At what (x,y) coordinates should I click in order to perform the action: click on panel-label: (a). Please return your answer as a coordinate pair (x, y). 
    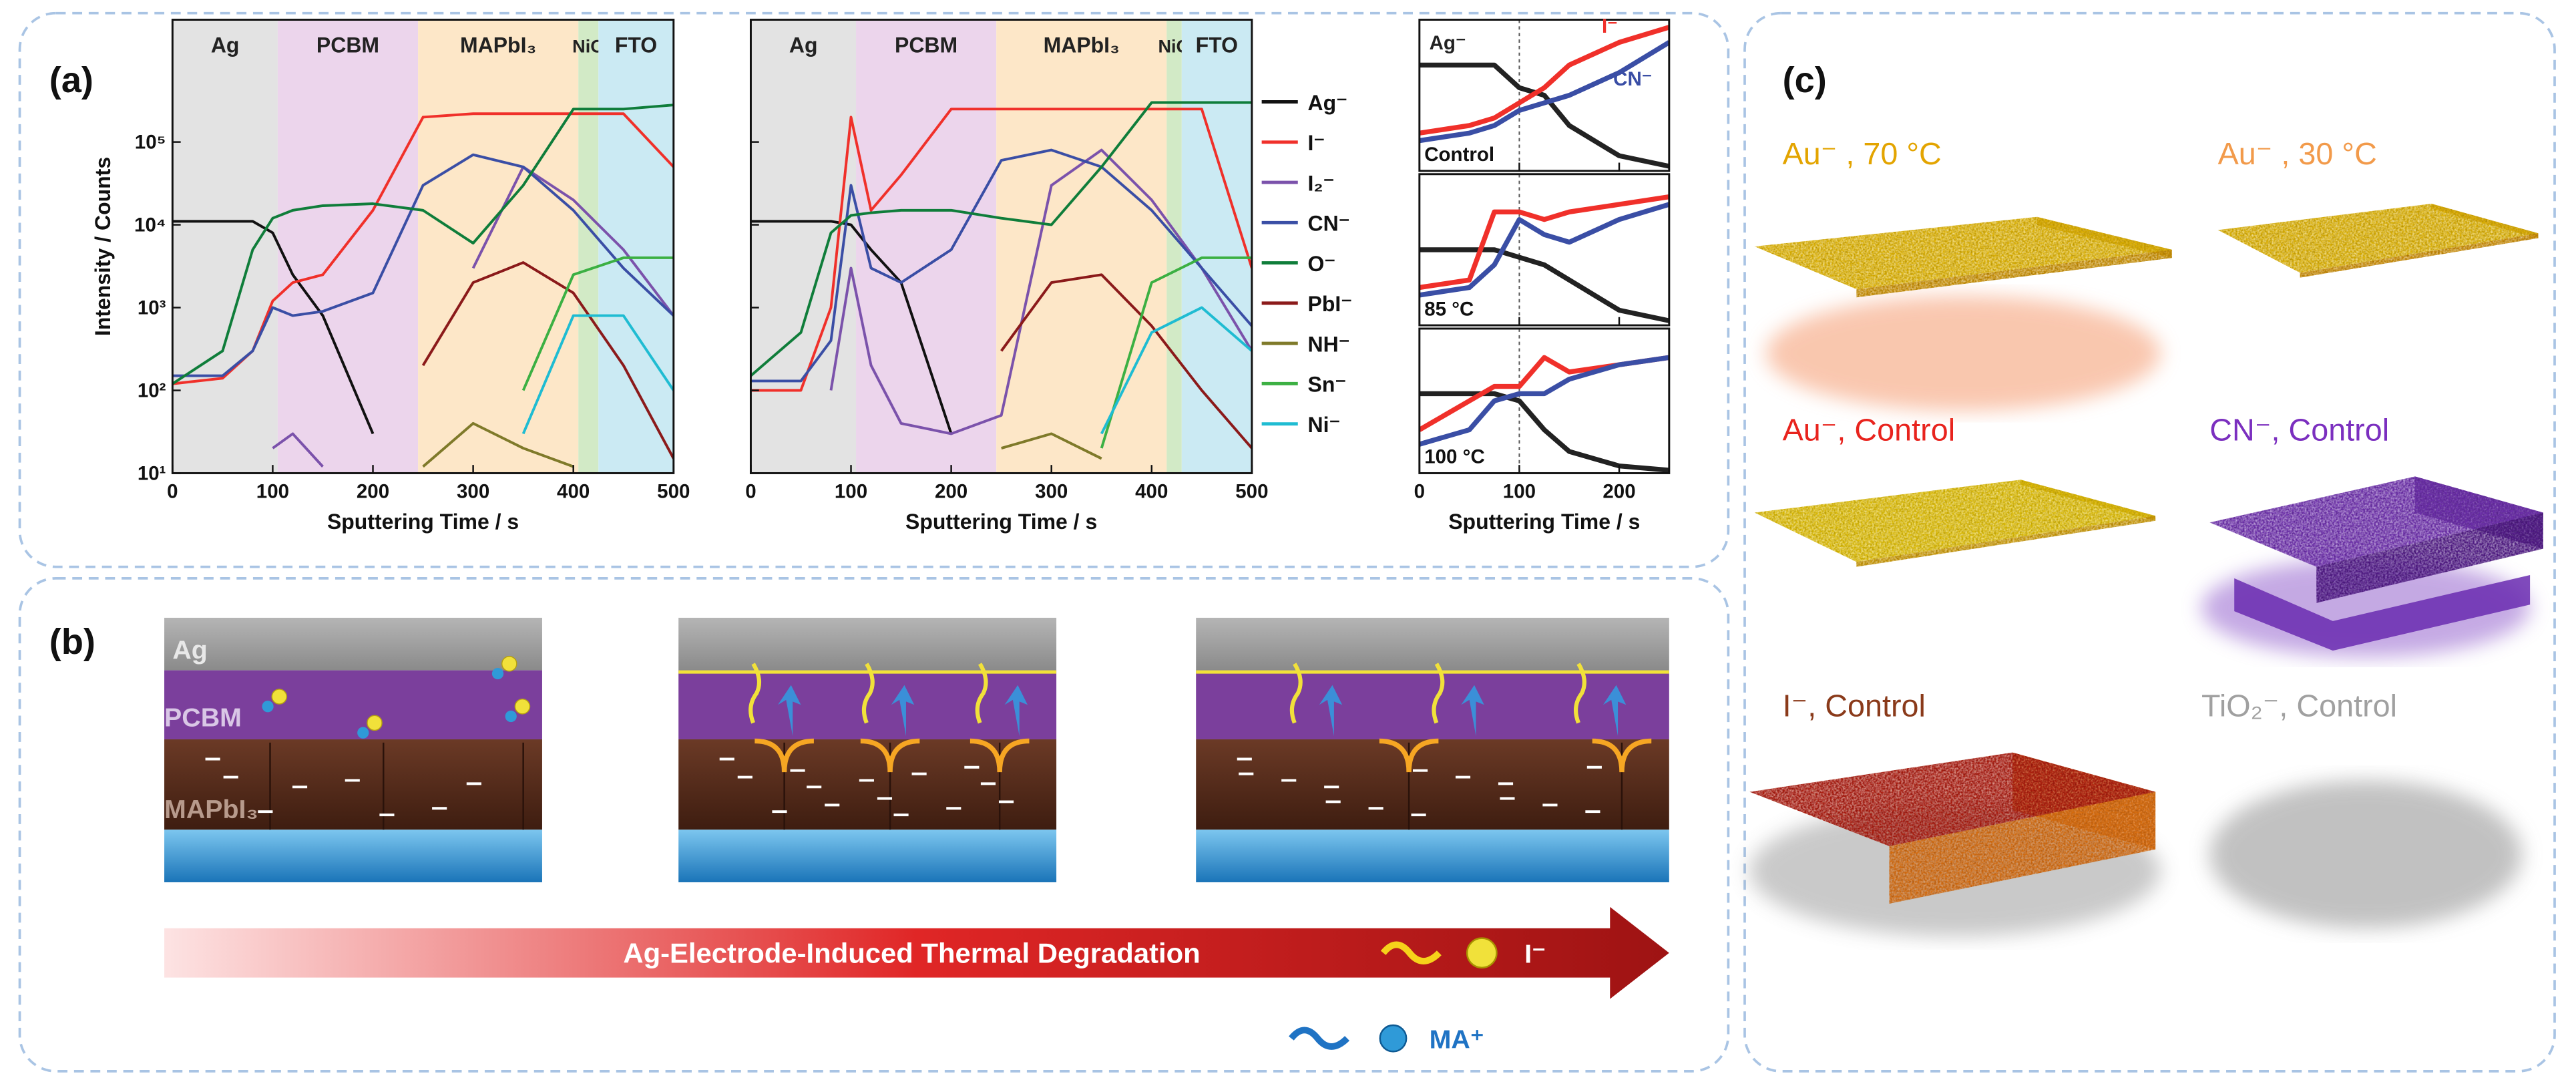
    Looking at the image, I should click on (71, 80).